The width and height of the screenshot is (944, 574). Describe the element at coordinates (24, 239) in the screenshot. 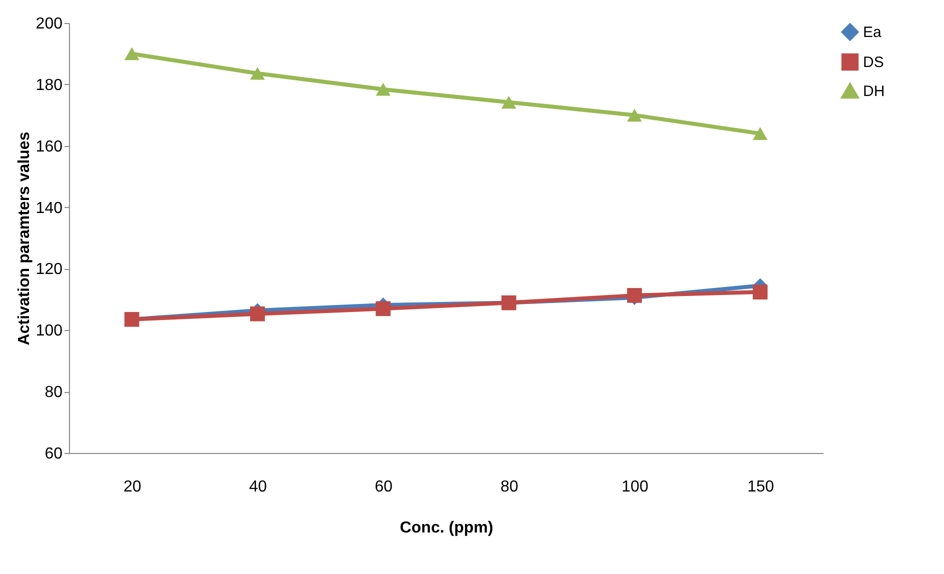

I see `y-axis-title: Activation paramters values` at that location.